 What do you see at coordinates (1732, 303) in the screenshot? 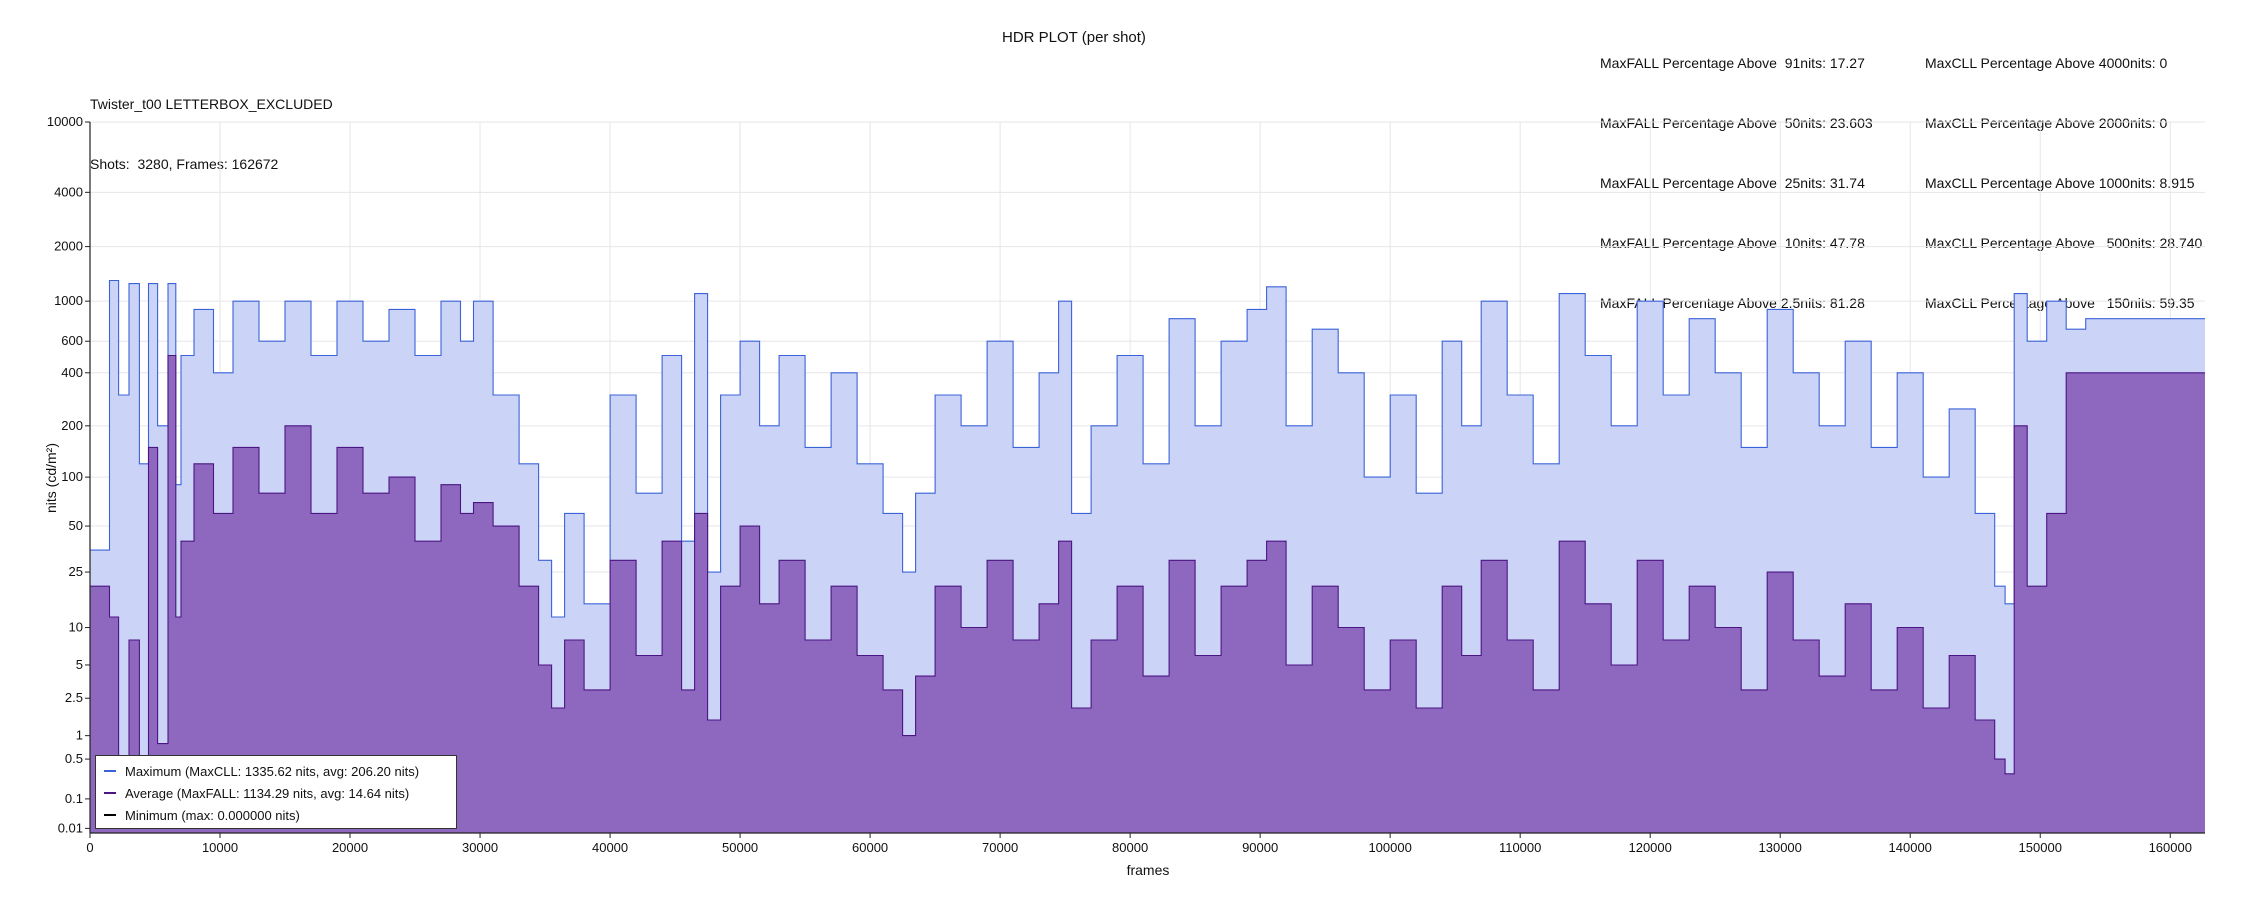
I see `maxfall-stat-line: MaxFALL Percentage Above 2.5nits: 81.28` at bounding box center [1732, 303].